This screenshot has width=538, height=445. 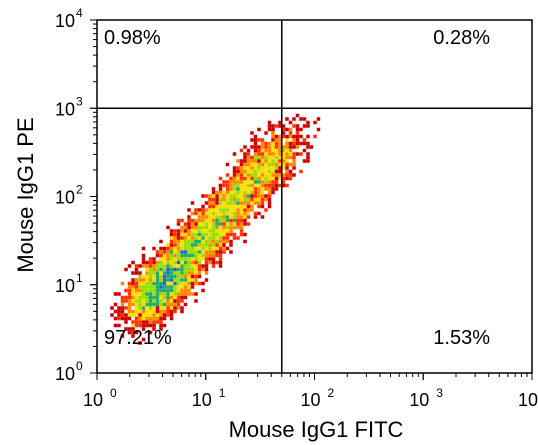 What do you see at coordinates (419, 400) in the screenshot?
I see `x-tick-label: 10` at bounding box center [419, 400].